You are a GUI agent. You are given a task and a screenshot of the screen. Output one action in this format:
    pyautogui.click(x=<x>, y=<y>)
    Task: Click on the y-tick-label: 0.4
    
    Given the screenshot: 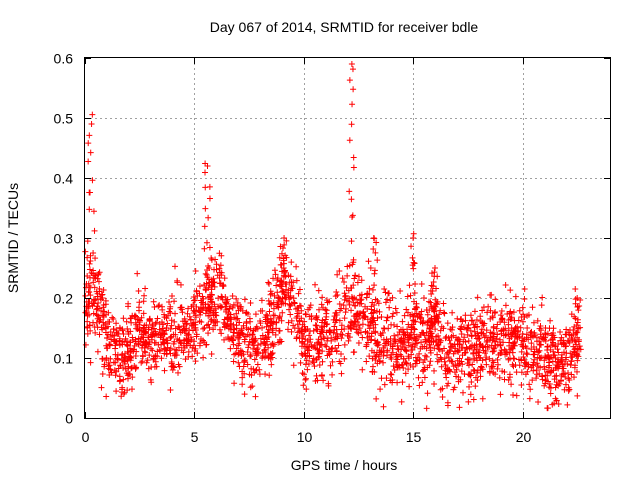 What is the action you would take?
    pyautogui.click(x=64, y=179)
    